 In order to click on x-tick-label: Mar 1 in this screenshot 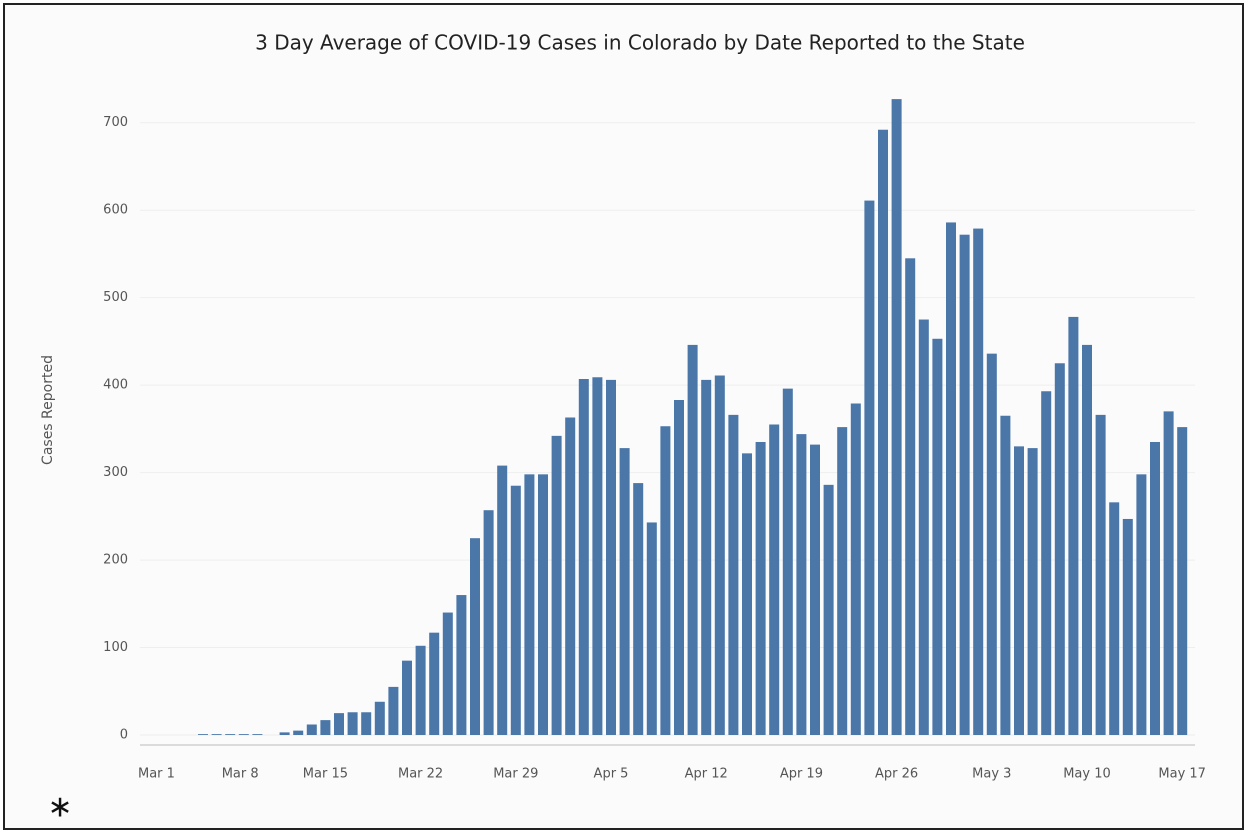, I will do `click(156, 774)`.